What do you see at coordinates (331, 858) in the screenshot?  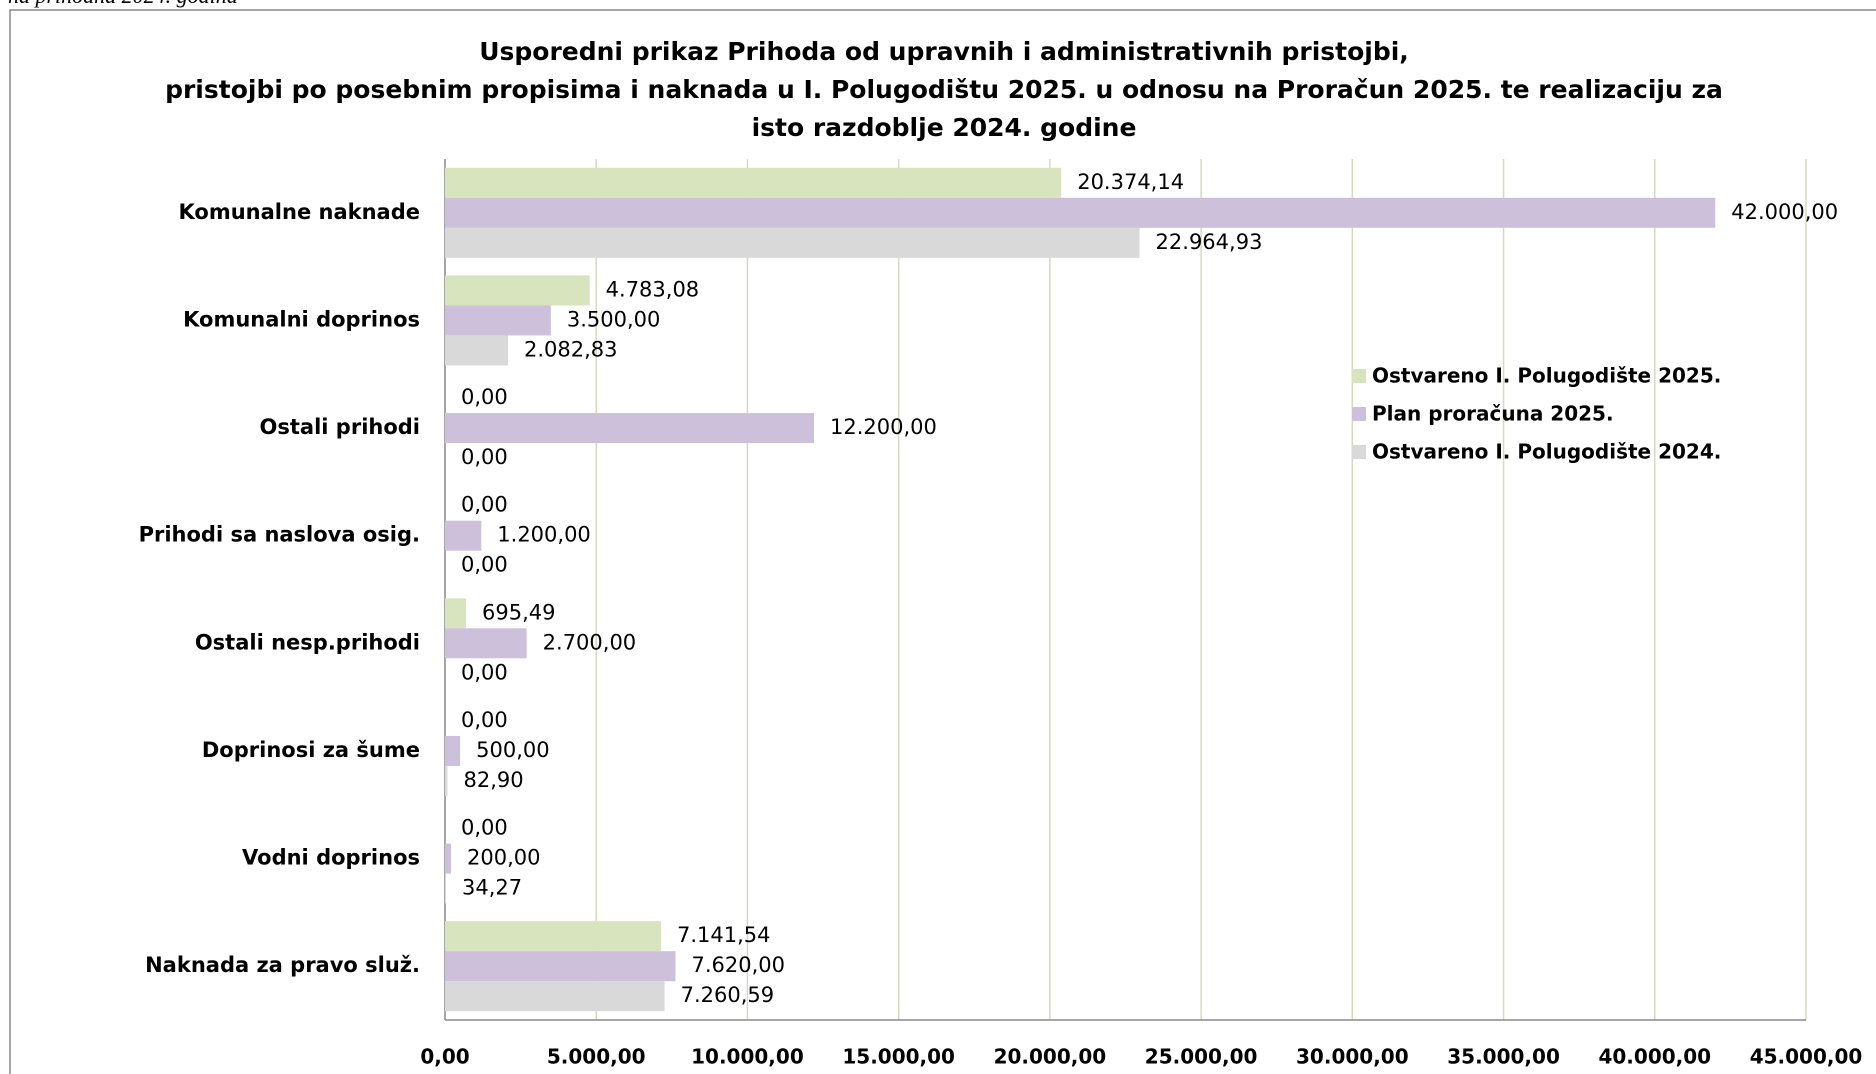 I see `y-tick-label: Vodni doprinos` at bounding box center [331, 858].